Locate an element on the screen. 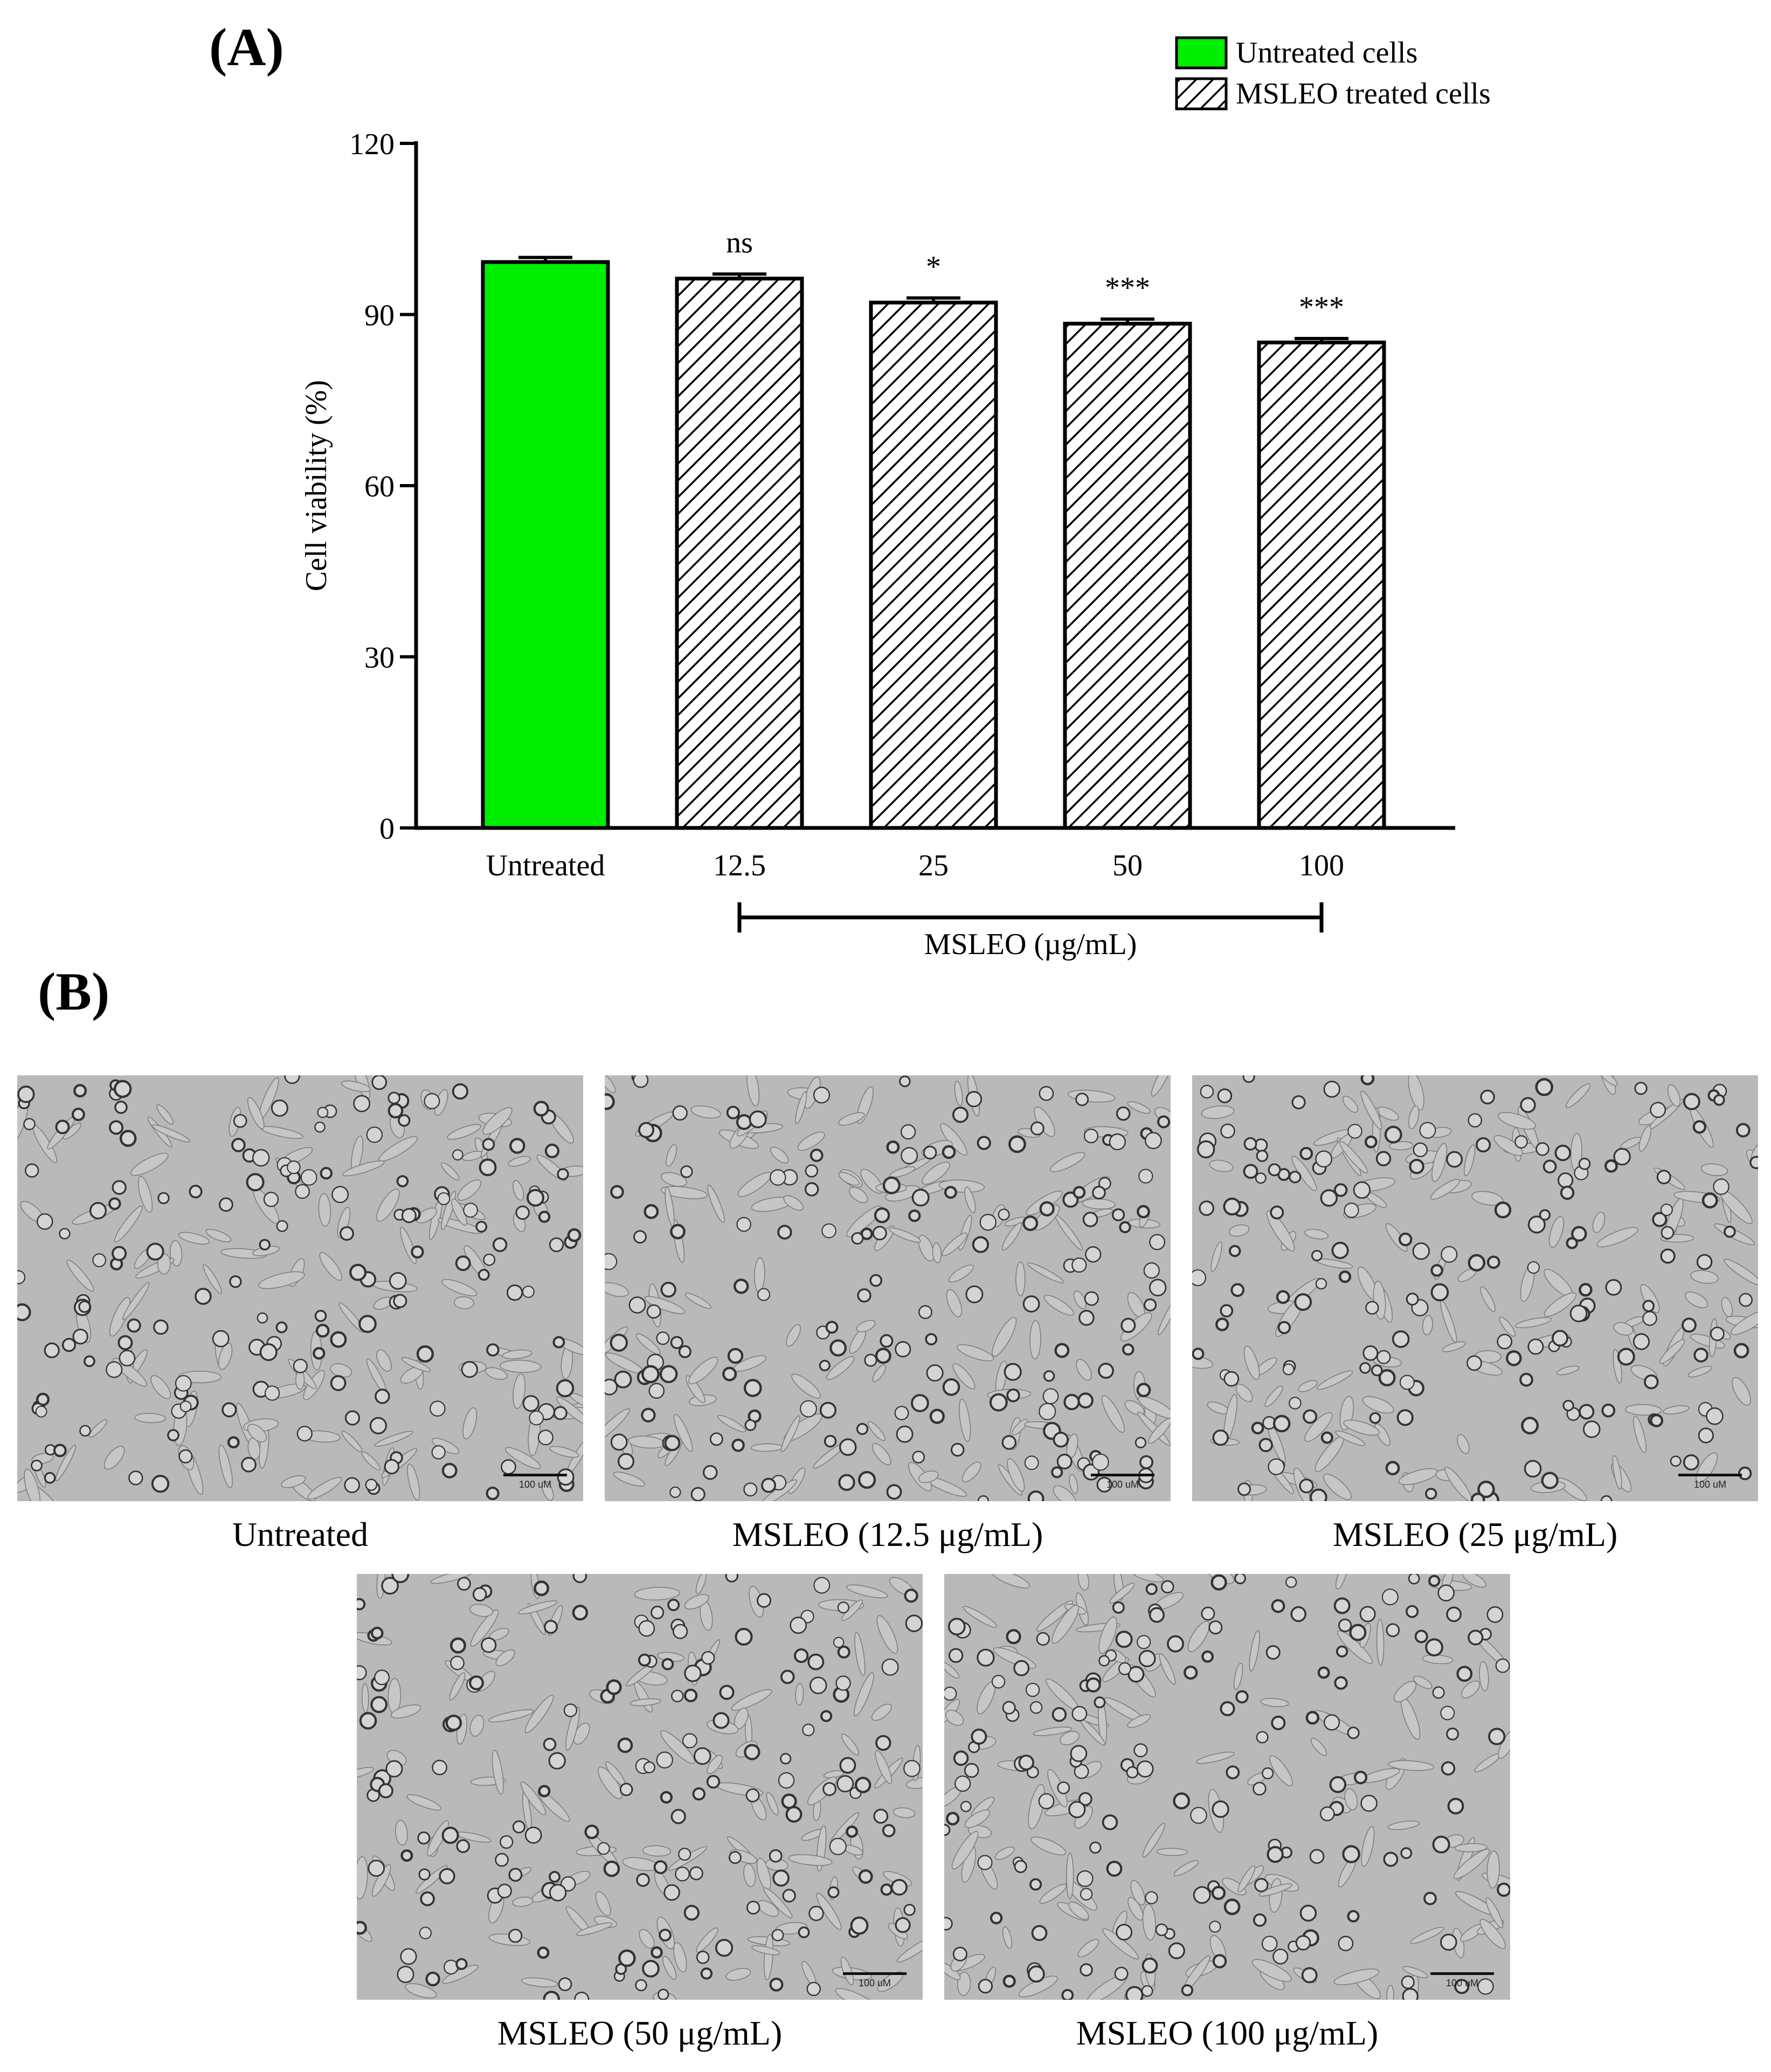 This screenshot has width=1771, height=2072. y-tick-label: 60 is located at coordinates (379, 486).